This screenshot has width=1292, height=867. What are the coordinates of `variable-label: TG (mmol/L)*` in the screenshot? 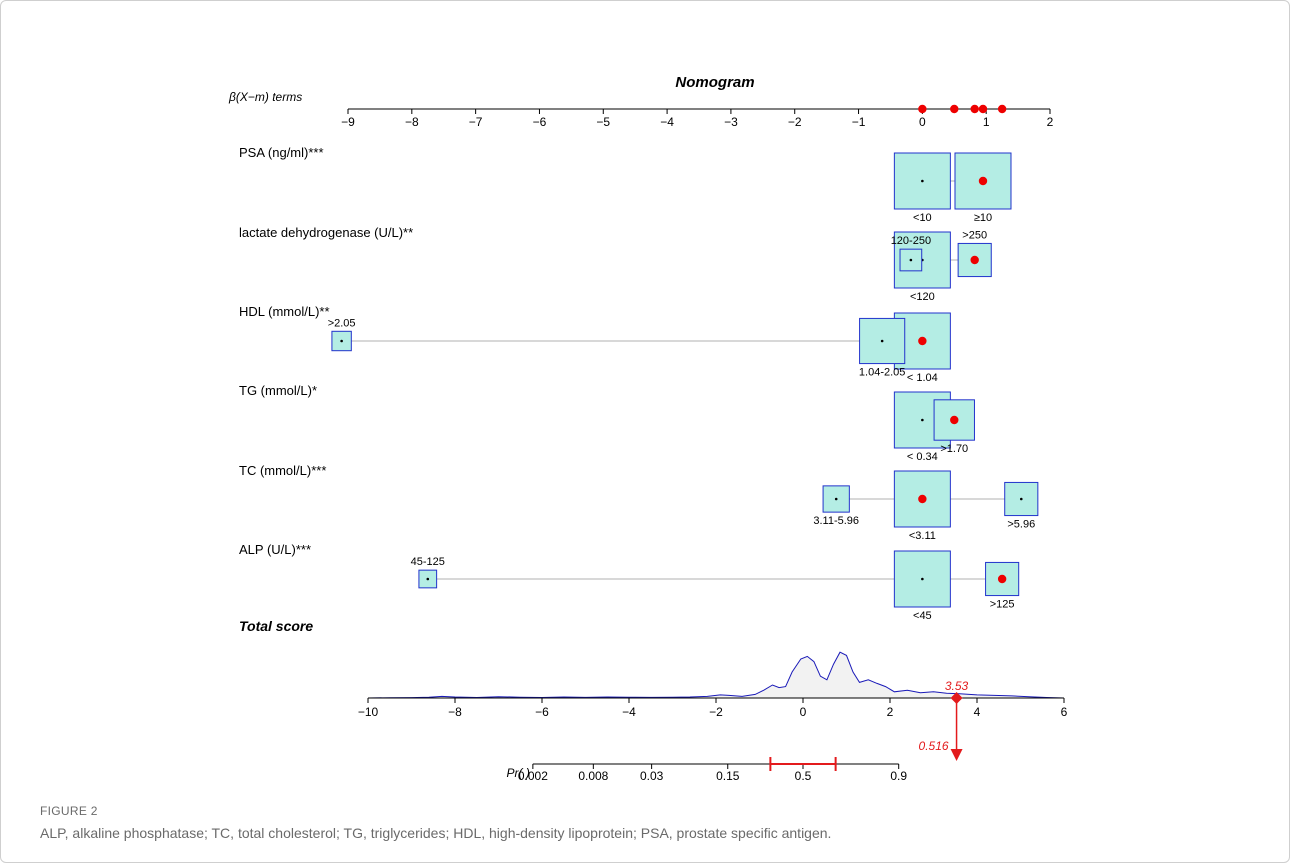 It's located at (278, 390).